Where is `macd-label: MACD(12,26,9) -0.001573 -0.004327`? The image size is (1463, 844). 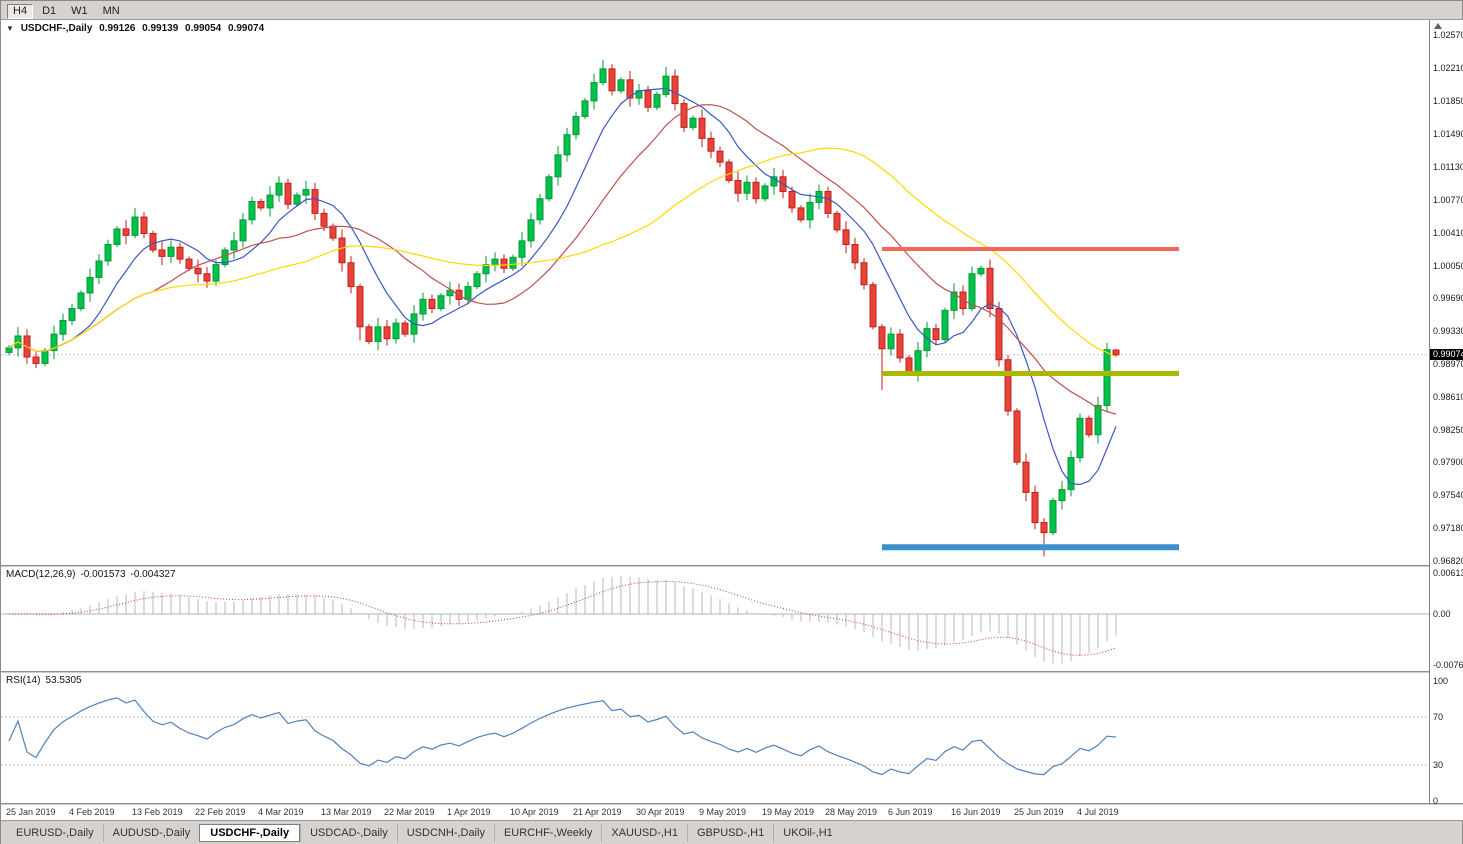 macd-label: MACD(12,26,9) -0.001573 -0.004327 is located at coordinates (91, 574).